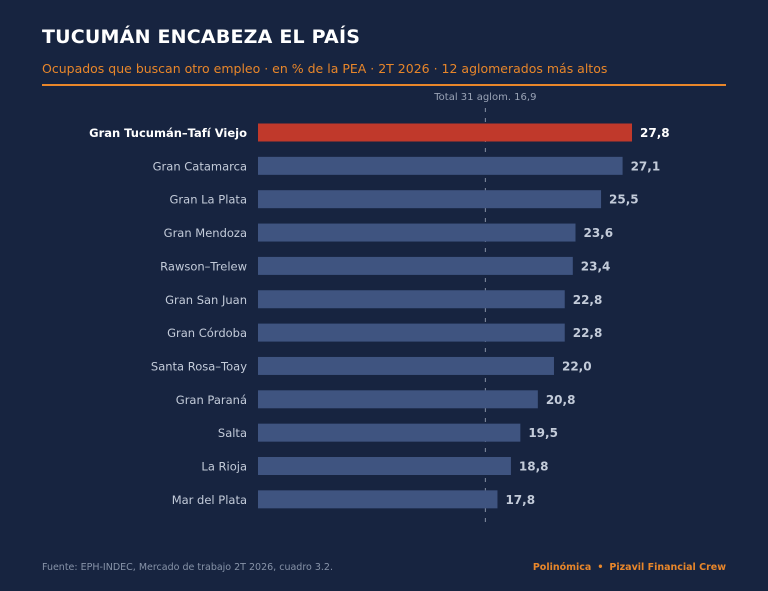  Describe the element at coordinates (208, 200) in the screenshot. I see `category-label: Gran La Plata` at that location.